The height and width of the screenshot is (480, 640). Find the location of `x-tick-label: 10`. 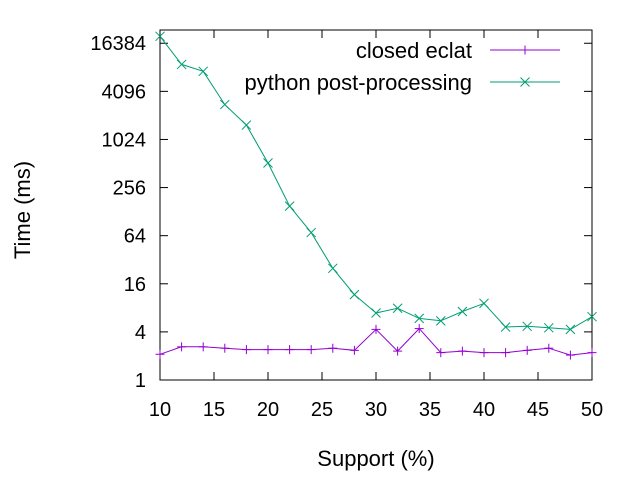

x-tick-label: 10 is located at coordinates (160, 410).